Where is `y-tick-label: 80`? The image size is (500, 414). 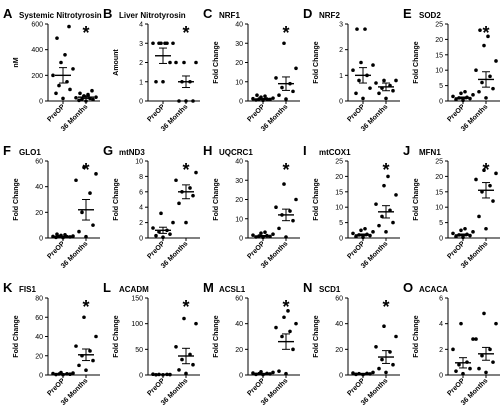 y-tick-label: 80 is located at coordinates (39, 299).